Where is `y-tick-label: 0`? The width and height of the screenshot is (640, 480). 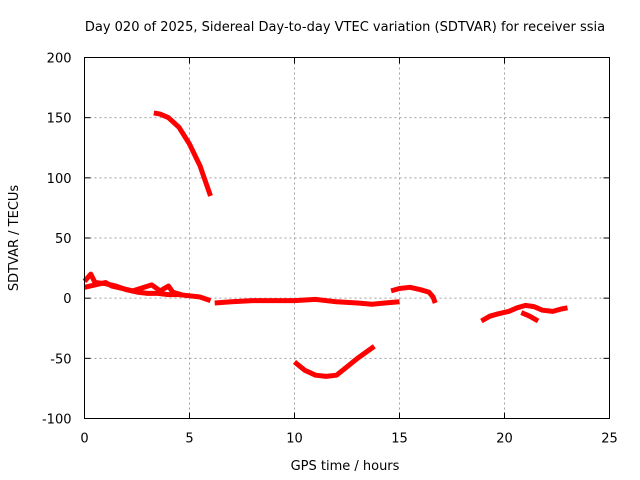
y-tick-label: 0 is located at coordinates (67, 299).